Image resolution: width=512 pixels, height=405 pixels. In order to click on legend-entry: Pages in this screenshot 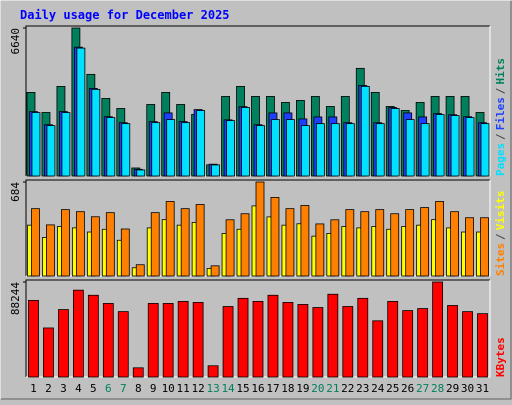, I will do `click(500, 159)`.